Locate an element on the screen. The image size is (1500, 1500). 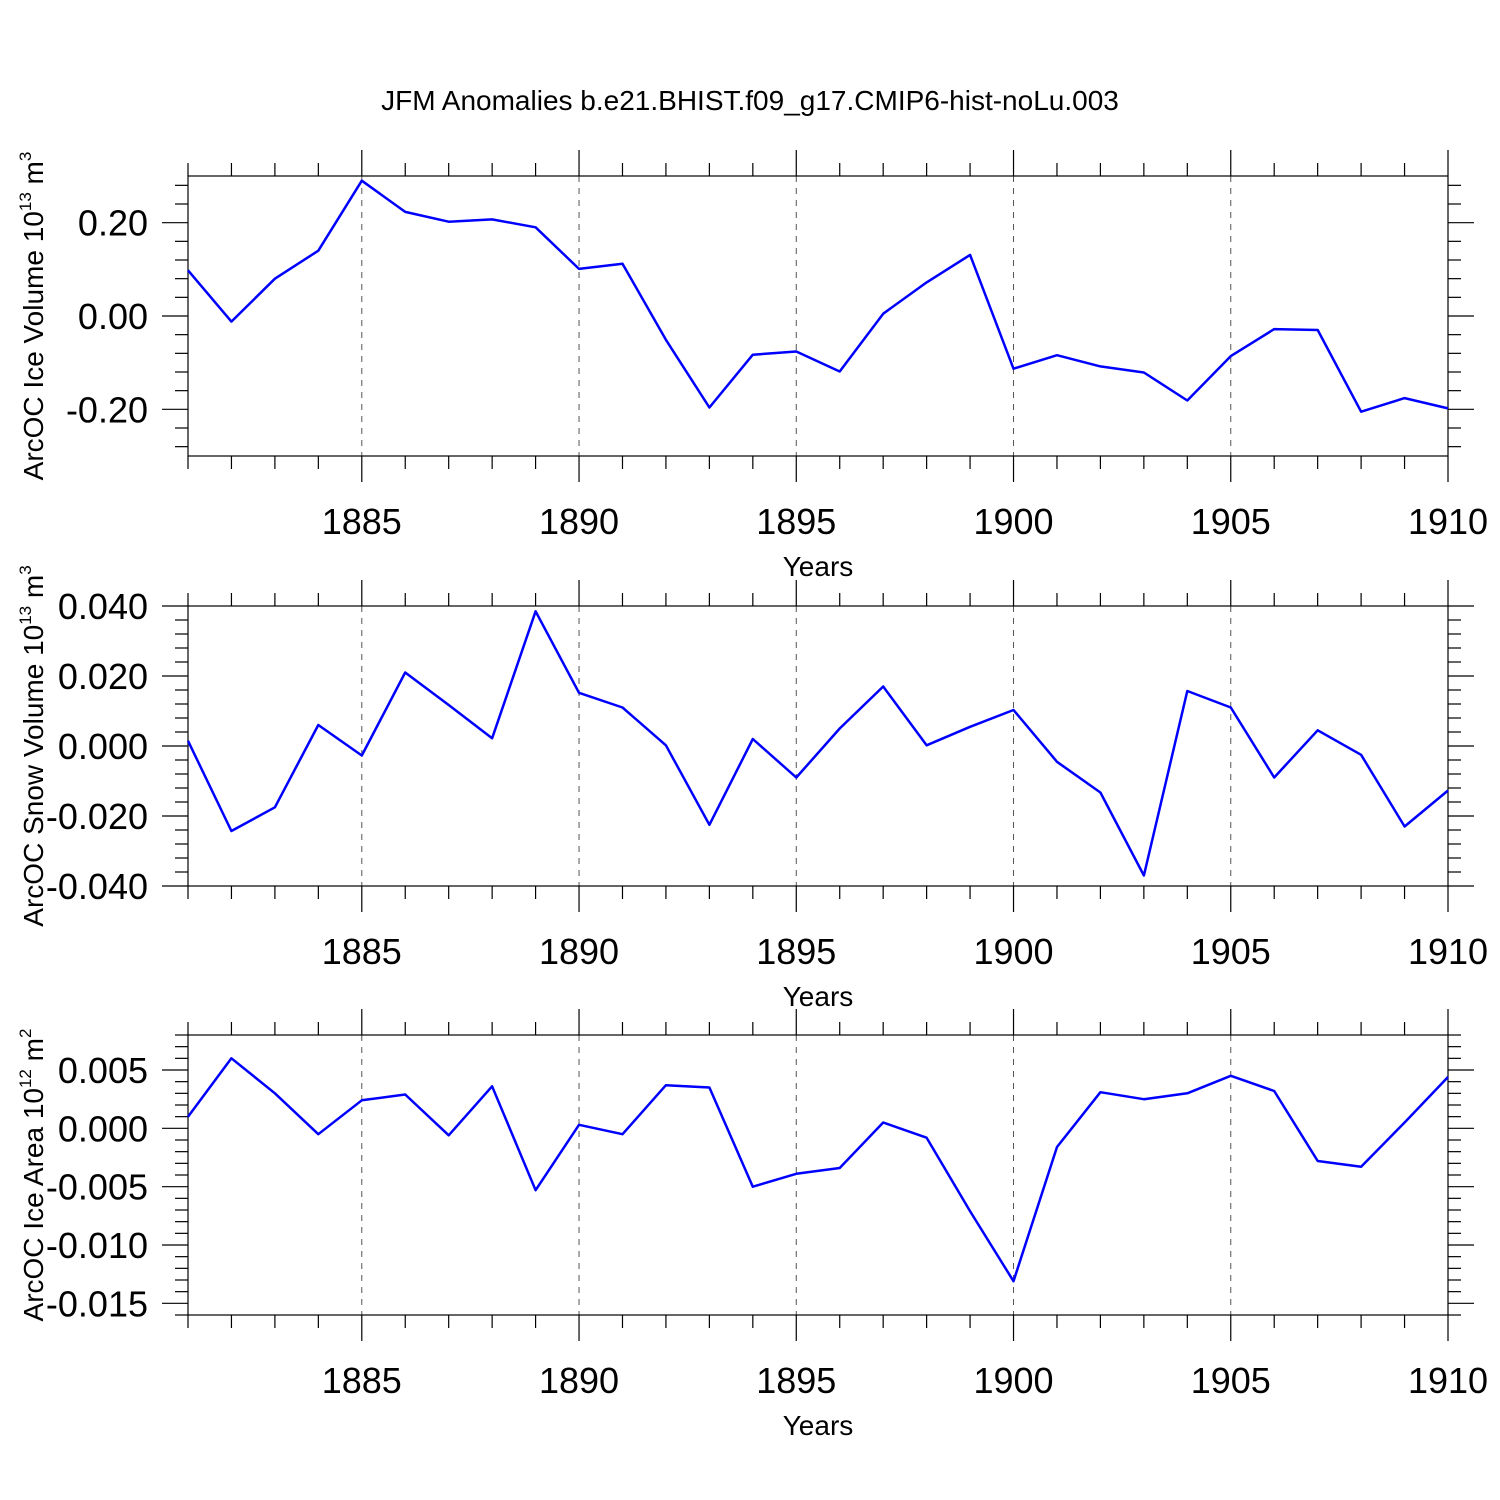
y-tick-label: -0.040 is located at coordinates (97, 886).